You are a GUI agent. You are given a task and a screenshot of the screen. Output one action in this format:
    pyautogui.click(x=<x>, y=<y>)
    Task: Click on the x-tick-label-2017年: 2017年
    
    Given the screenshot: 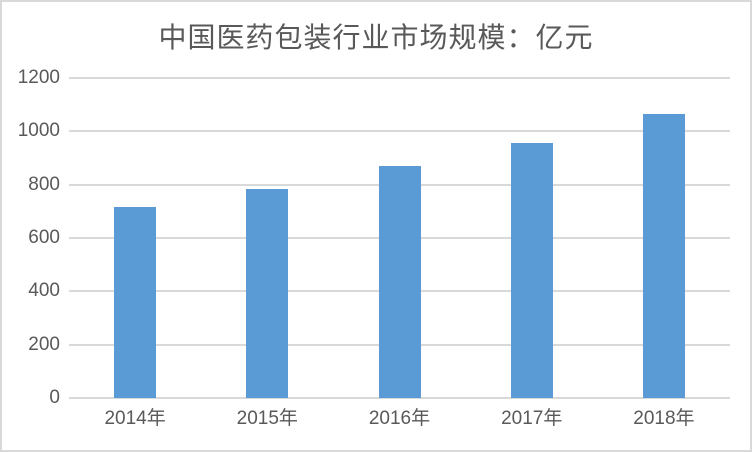 What is the action you would take?
    pyautogui.click(x=532, y=418)
    